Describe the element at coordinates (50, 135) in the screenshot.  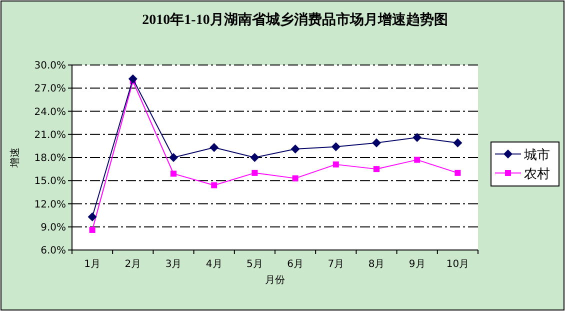
I see `y-tick-label: 21.0%` at that location.